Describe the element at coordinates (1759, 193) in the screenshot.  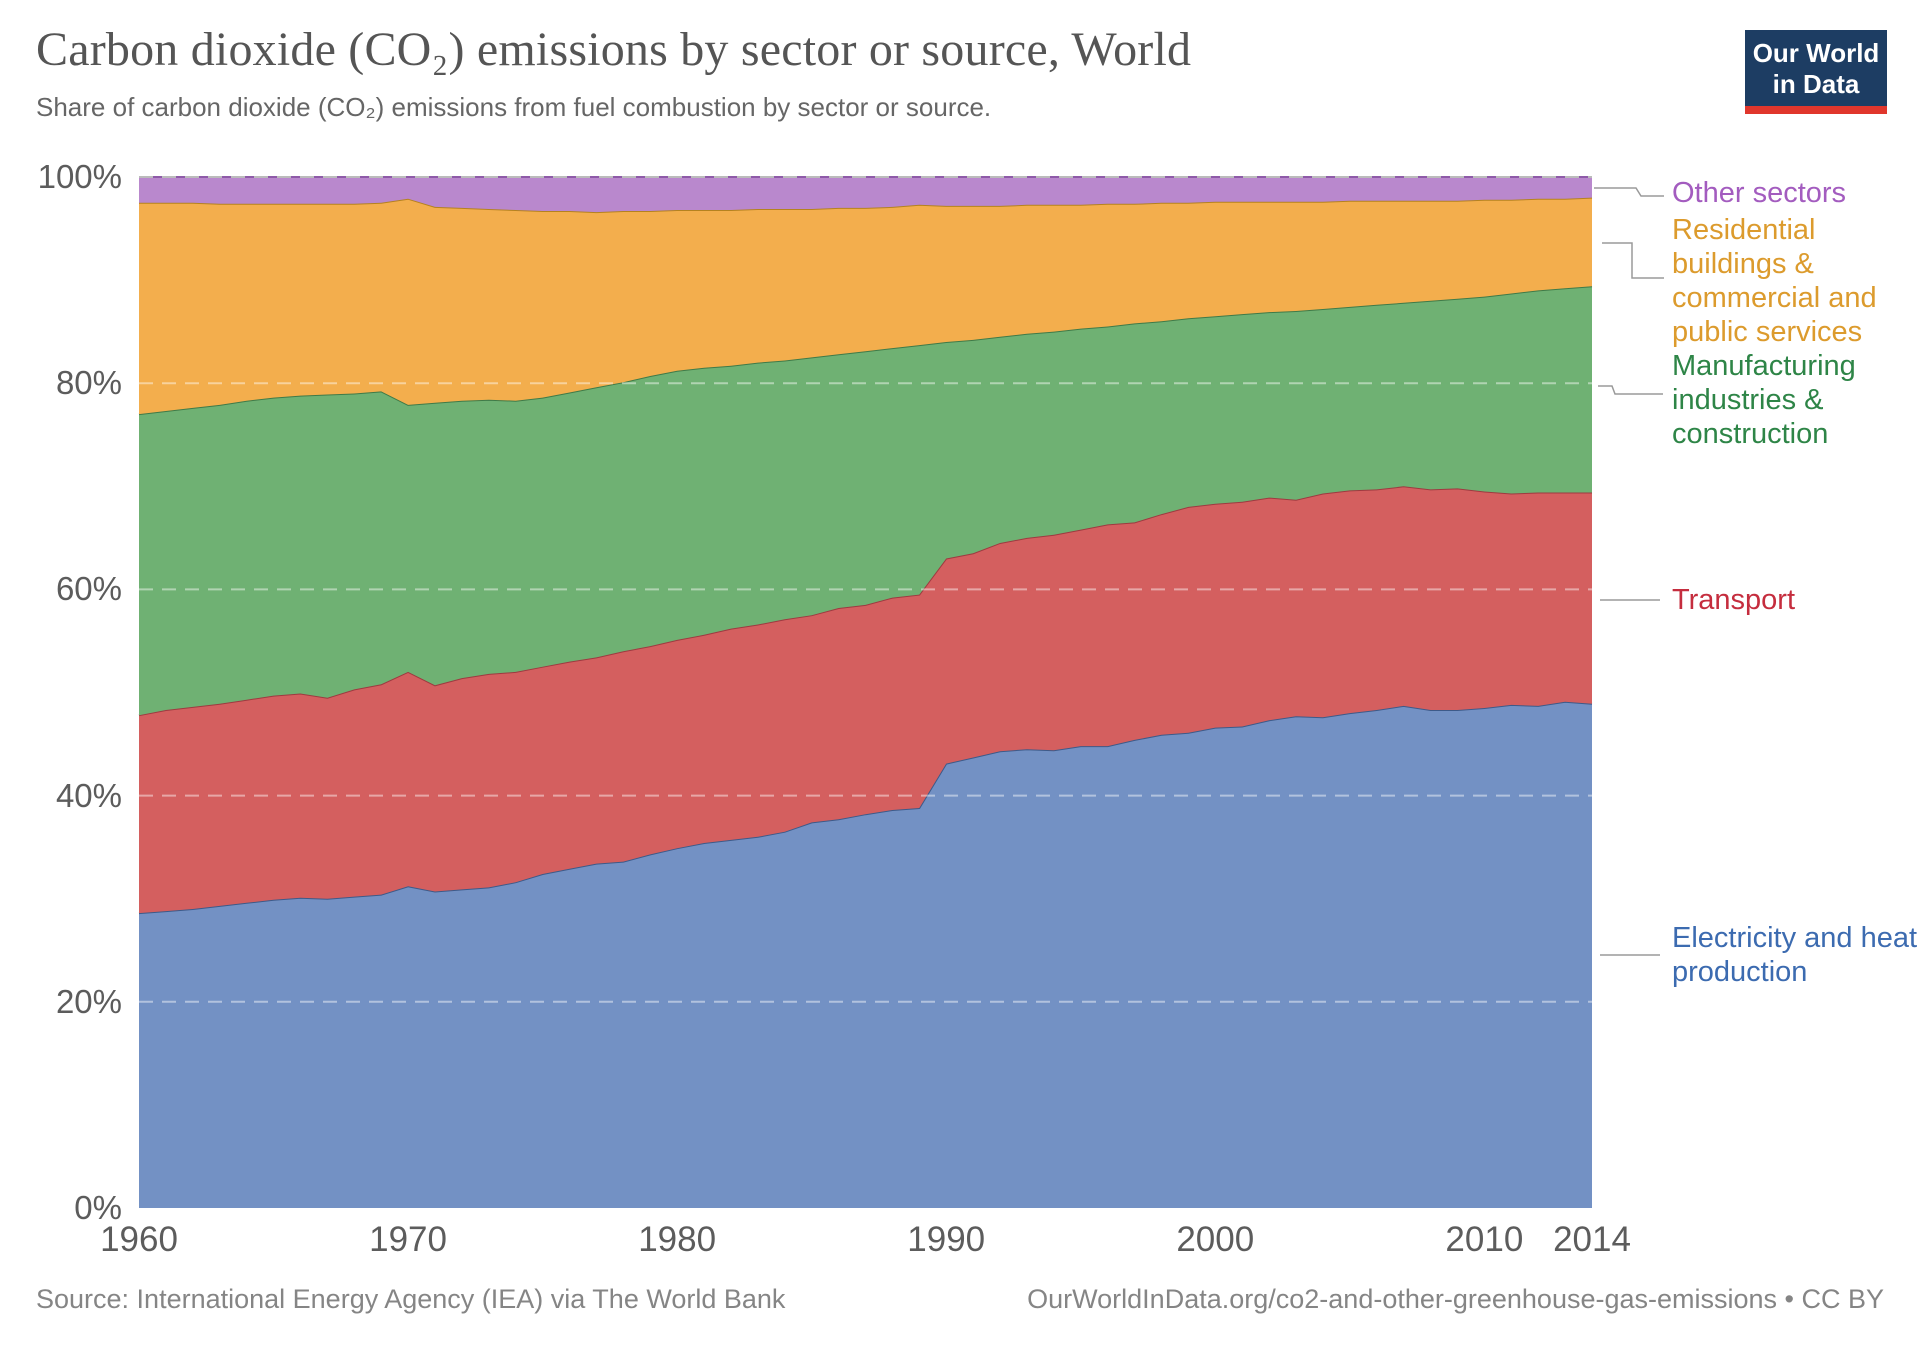
I see `legend-item-4: Other sectors` at that location.